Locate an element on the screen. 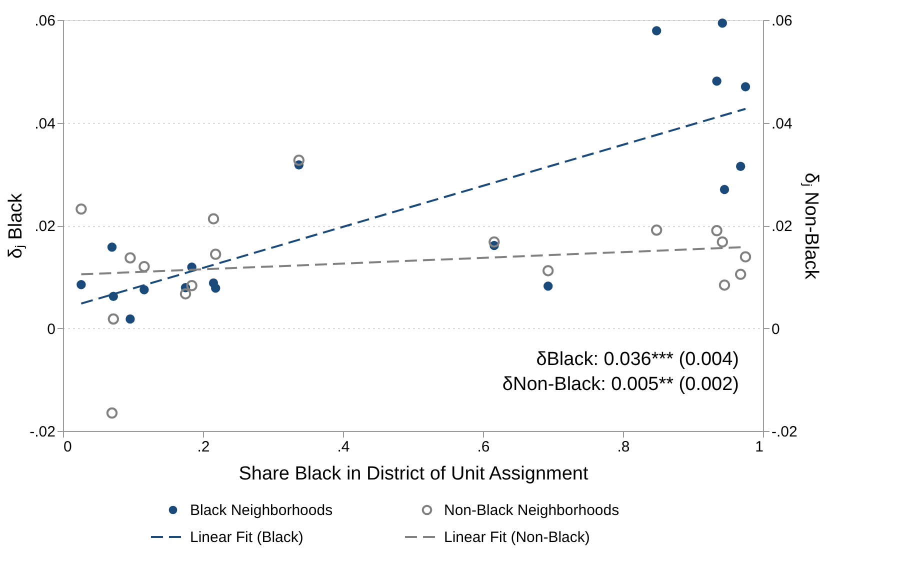  legend-label: Linear Fit (Black) is located at coordinates (247, 537).